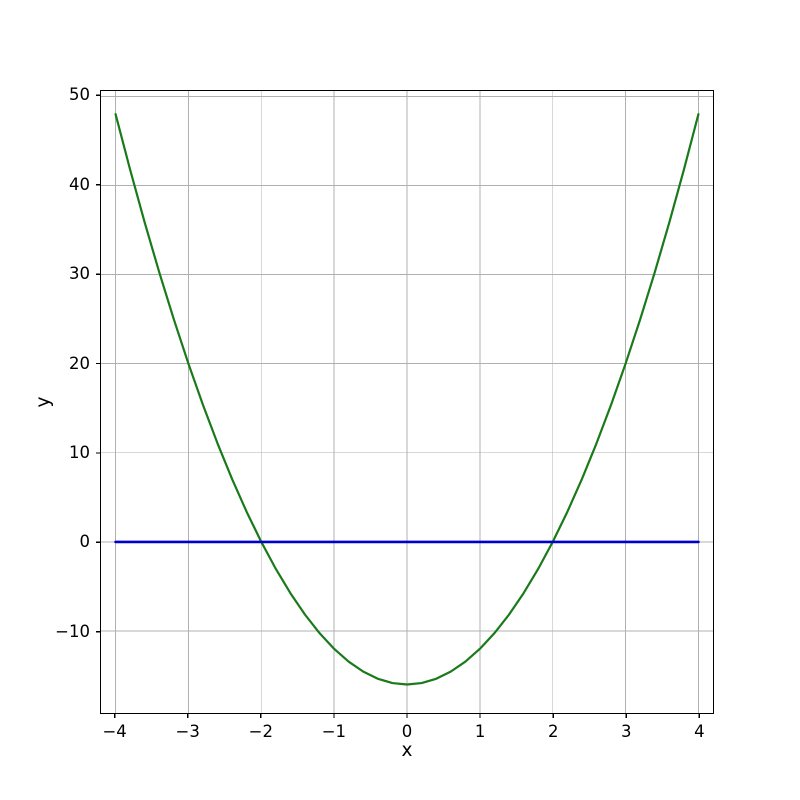 Image resolution: width=800 pixels, height=800 pixels. Describe the element at coordinates (553, 731) in the screenshot. I see `x-tick-label: 2` at that location.